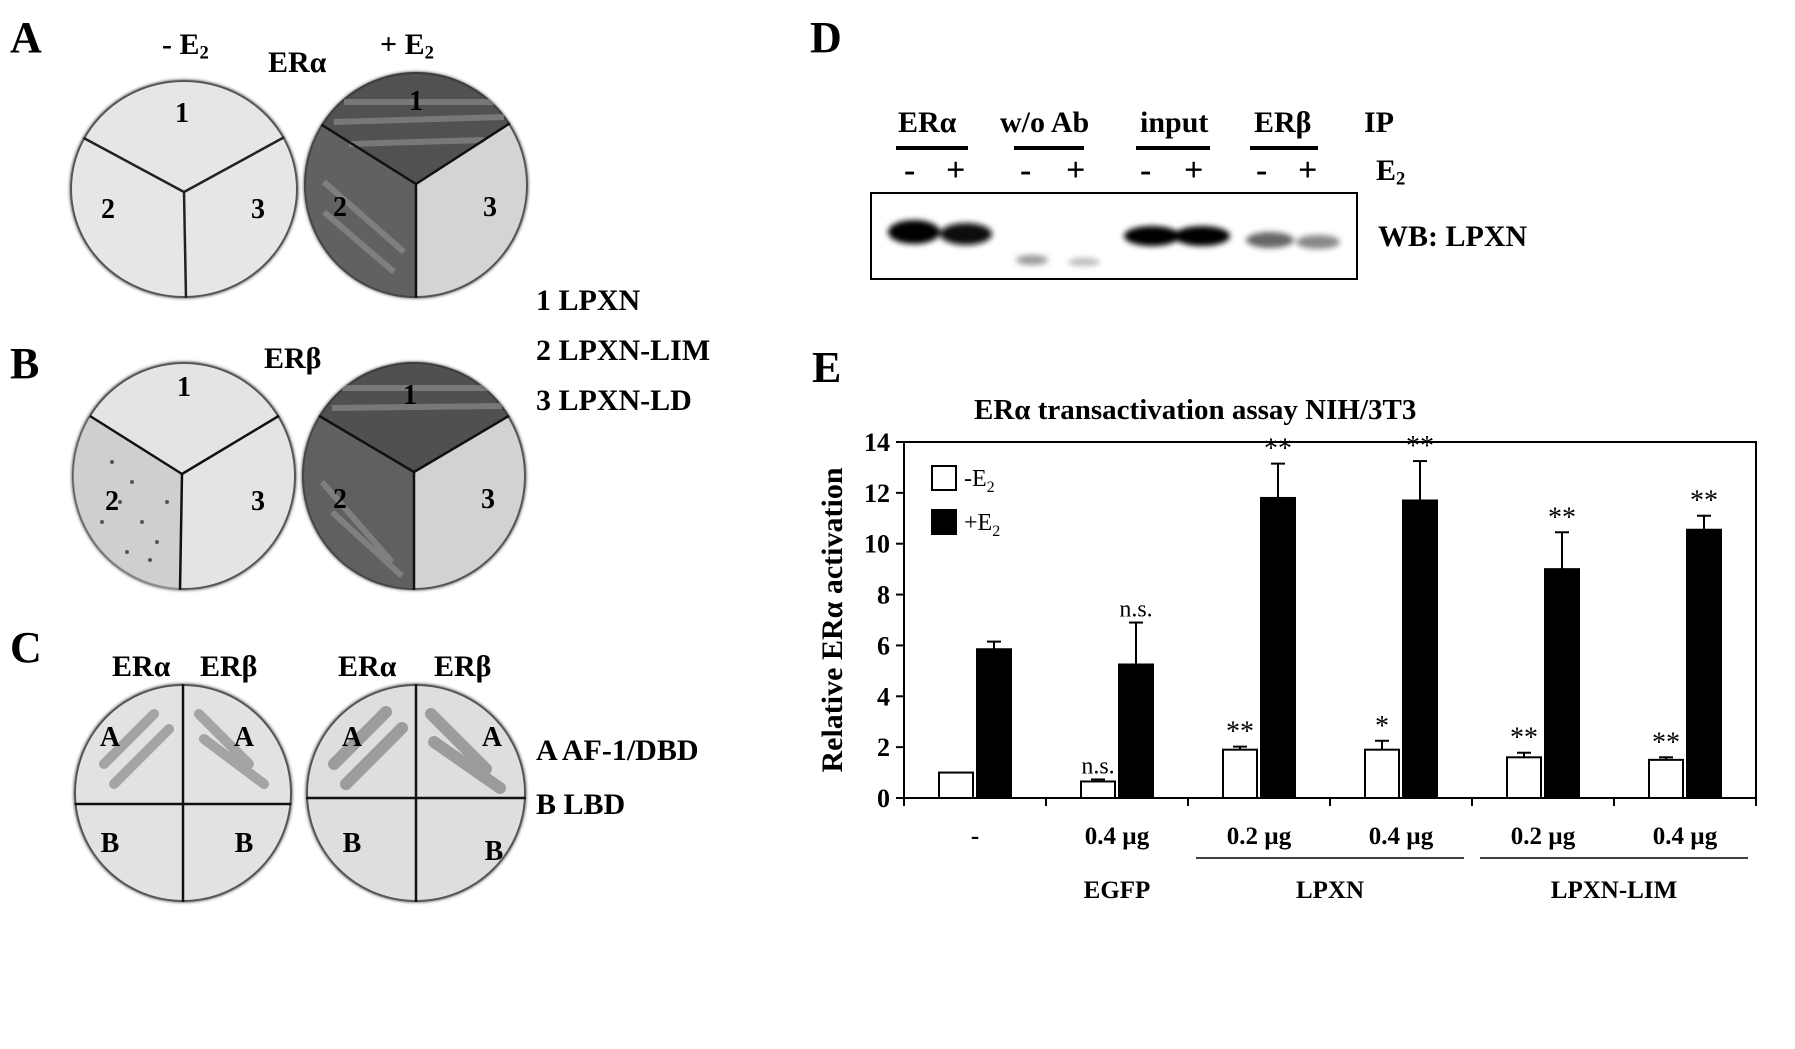  I want to click on y-tick-label: 12, so click(877, 493).